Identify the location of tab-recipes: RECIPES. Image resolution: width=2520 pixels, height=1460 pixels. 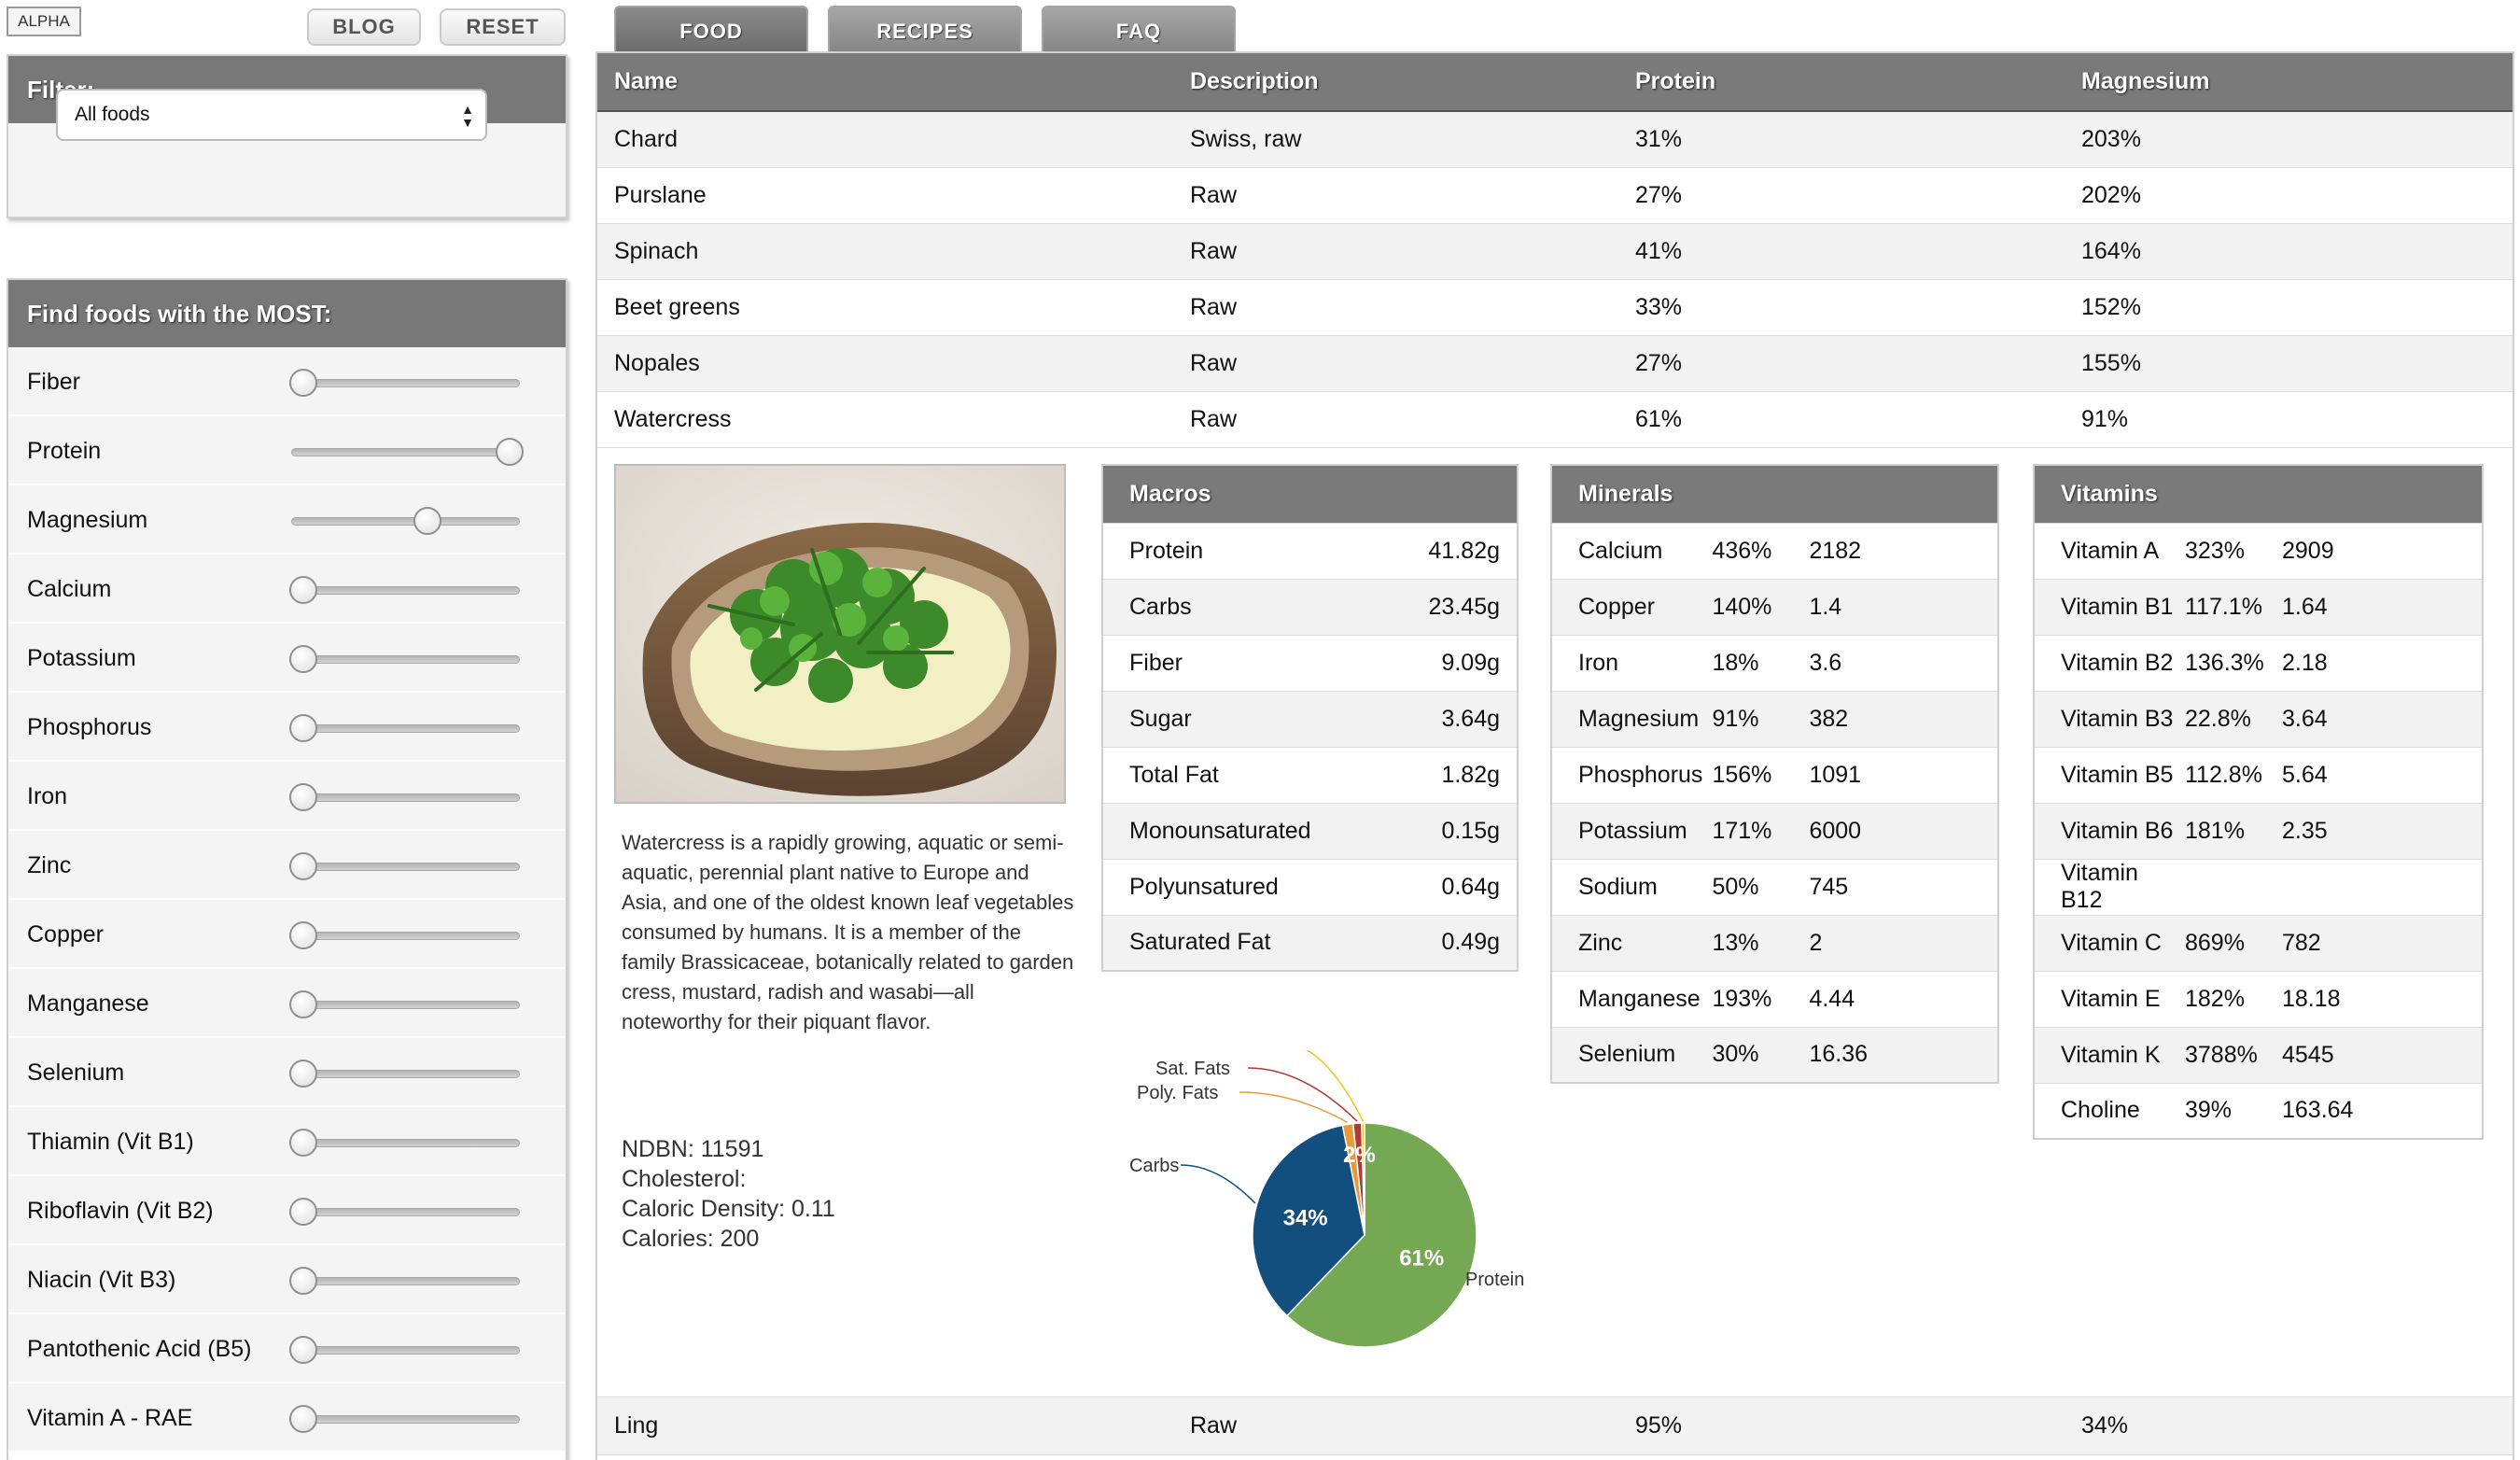
(925, 30).